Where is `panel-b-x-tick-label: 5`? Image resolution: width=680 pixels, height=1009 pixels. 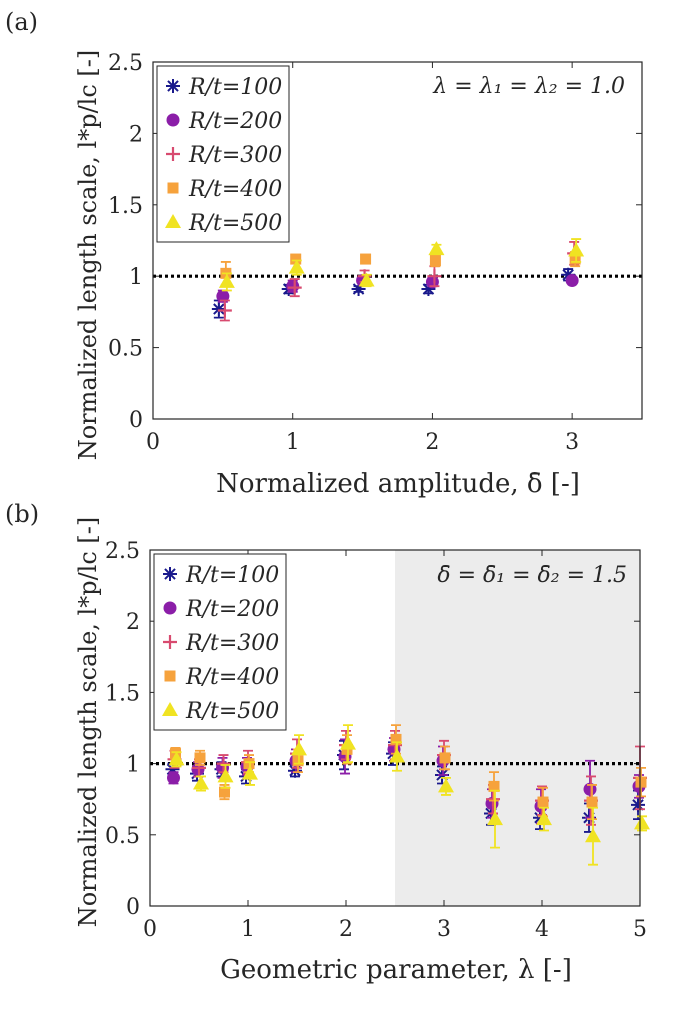
panel-b-x-tick-label: 5 is located at coordinates (640, 929).